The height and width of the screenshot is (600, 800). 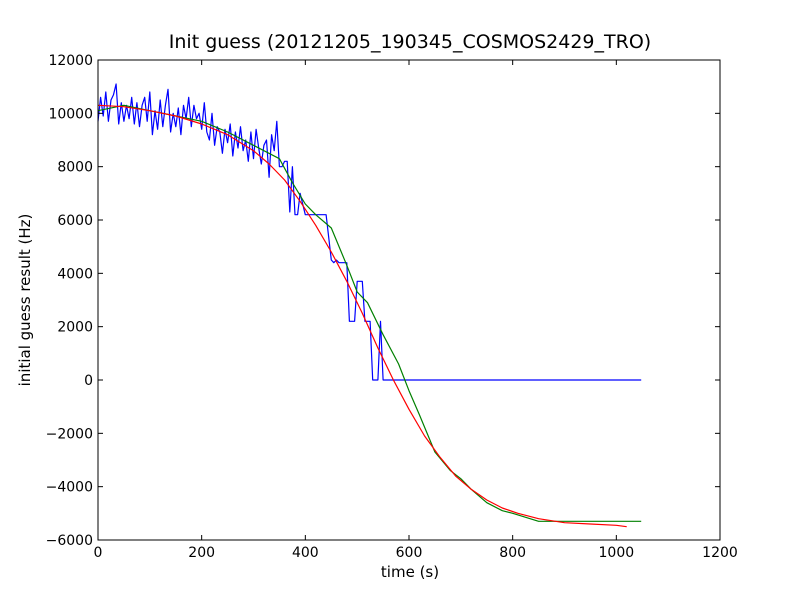 What do you see at coordinates (75, 221) in the screenshot?
I see `y-tick-label: 6000` at bounding box center [75, 221].